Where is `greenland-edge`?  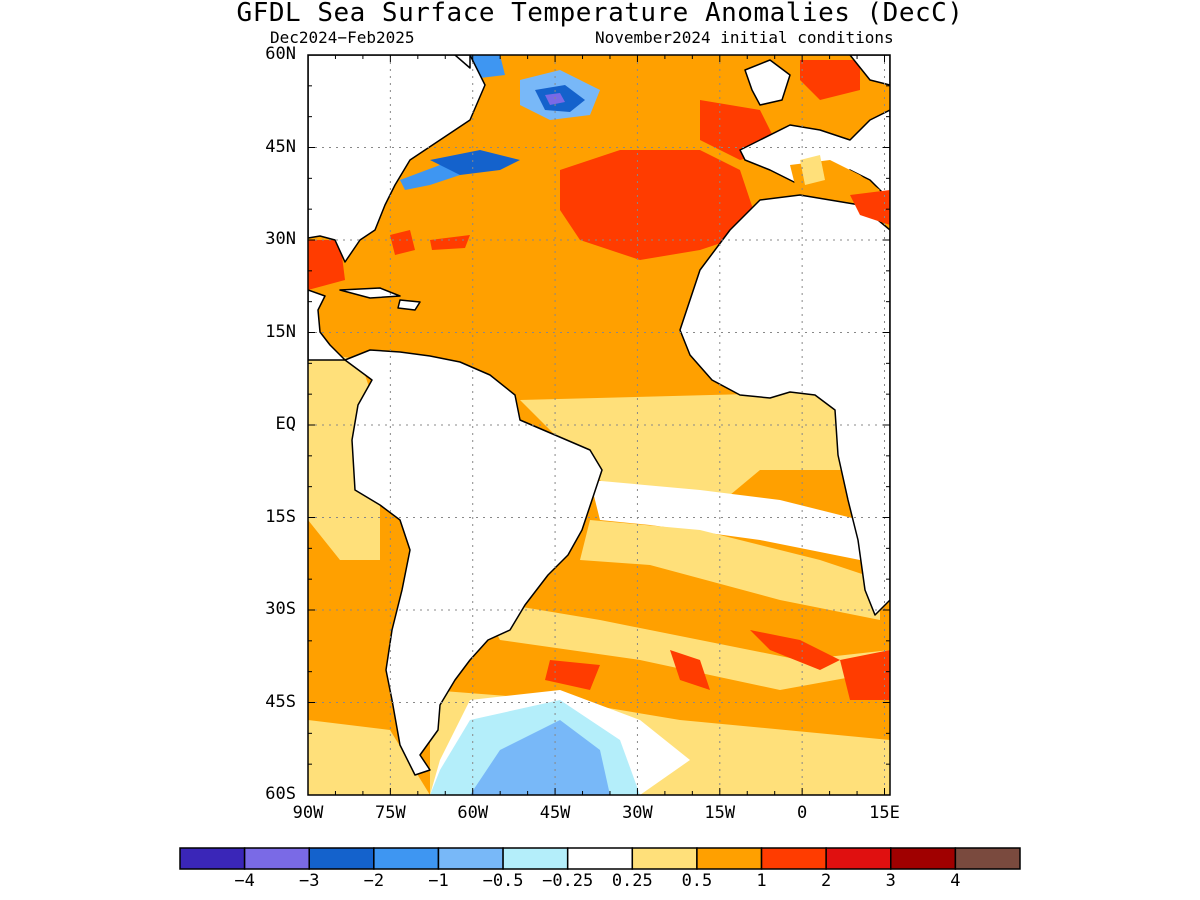
greenland-edge is located at coordinates (462, 62).